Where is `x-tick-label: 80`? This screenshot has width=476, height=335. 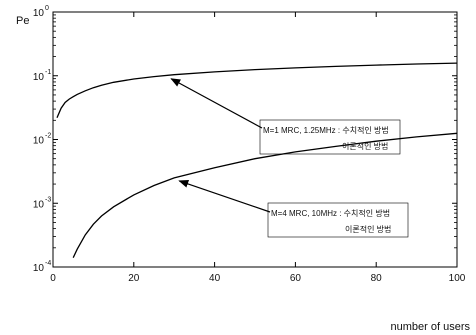 x-tick-label: 80 is located at coordinates (377, 278).